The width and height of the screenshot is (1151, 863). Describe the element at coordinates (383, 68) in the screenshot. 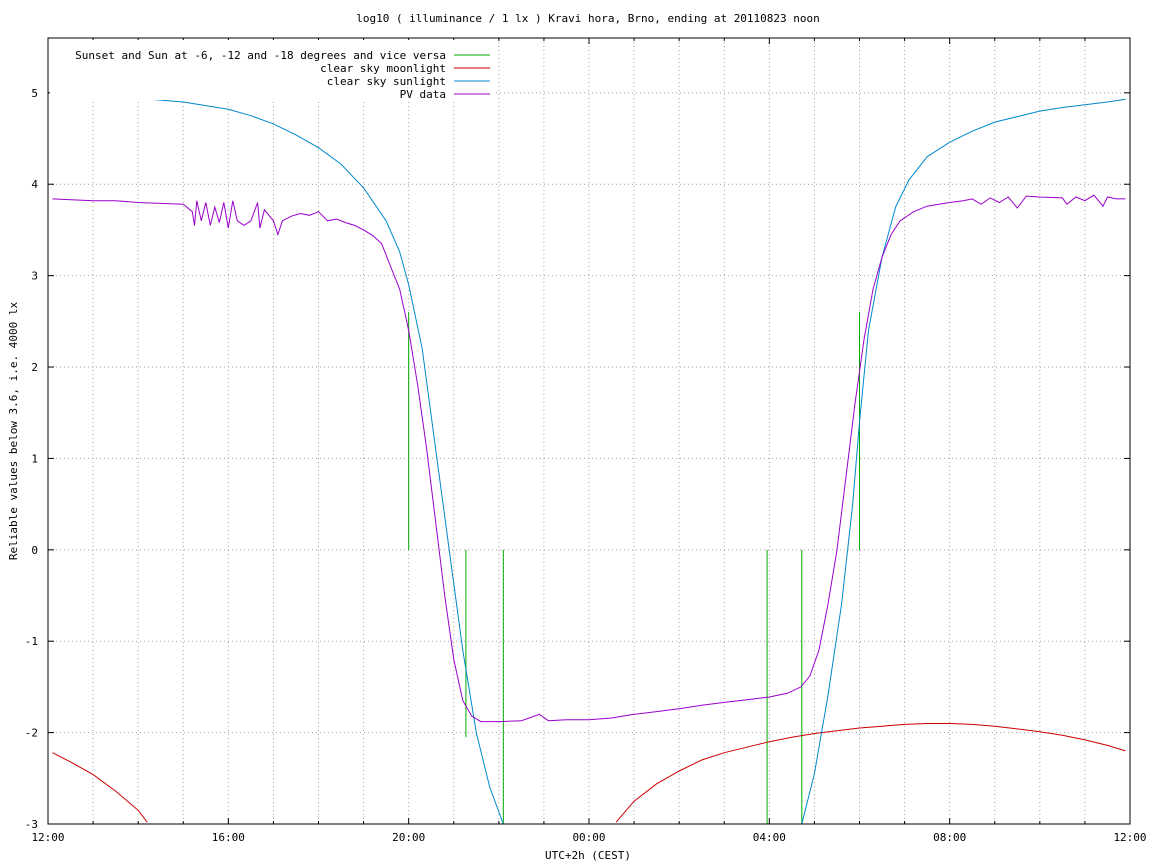

I see `legend-label: clear sky moonlight` at that location.